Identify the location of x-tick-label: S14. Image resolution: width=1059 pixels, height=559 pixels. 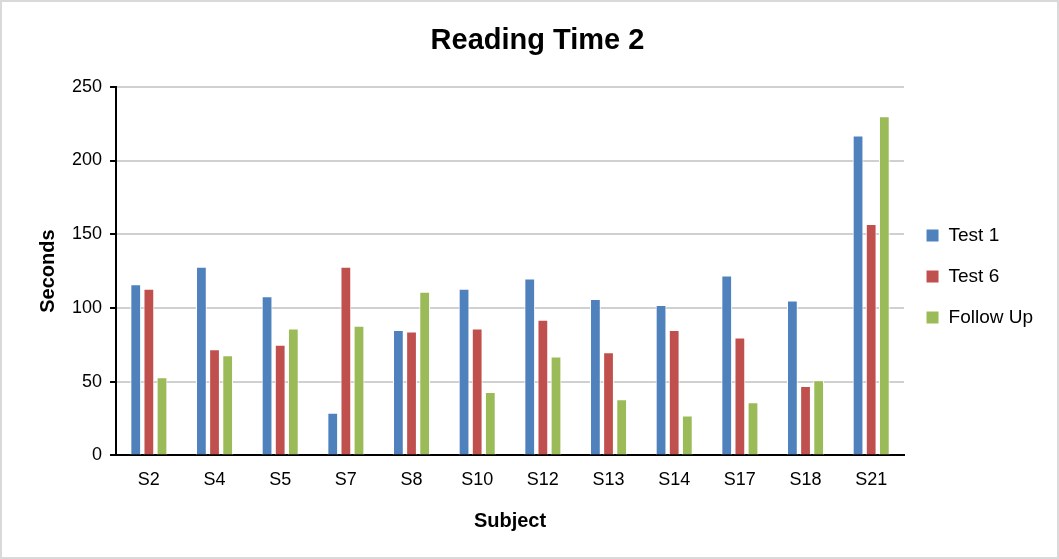
(674, 479).